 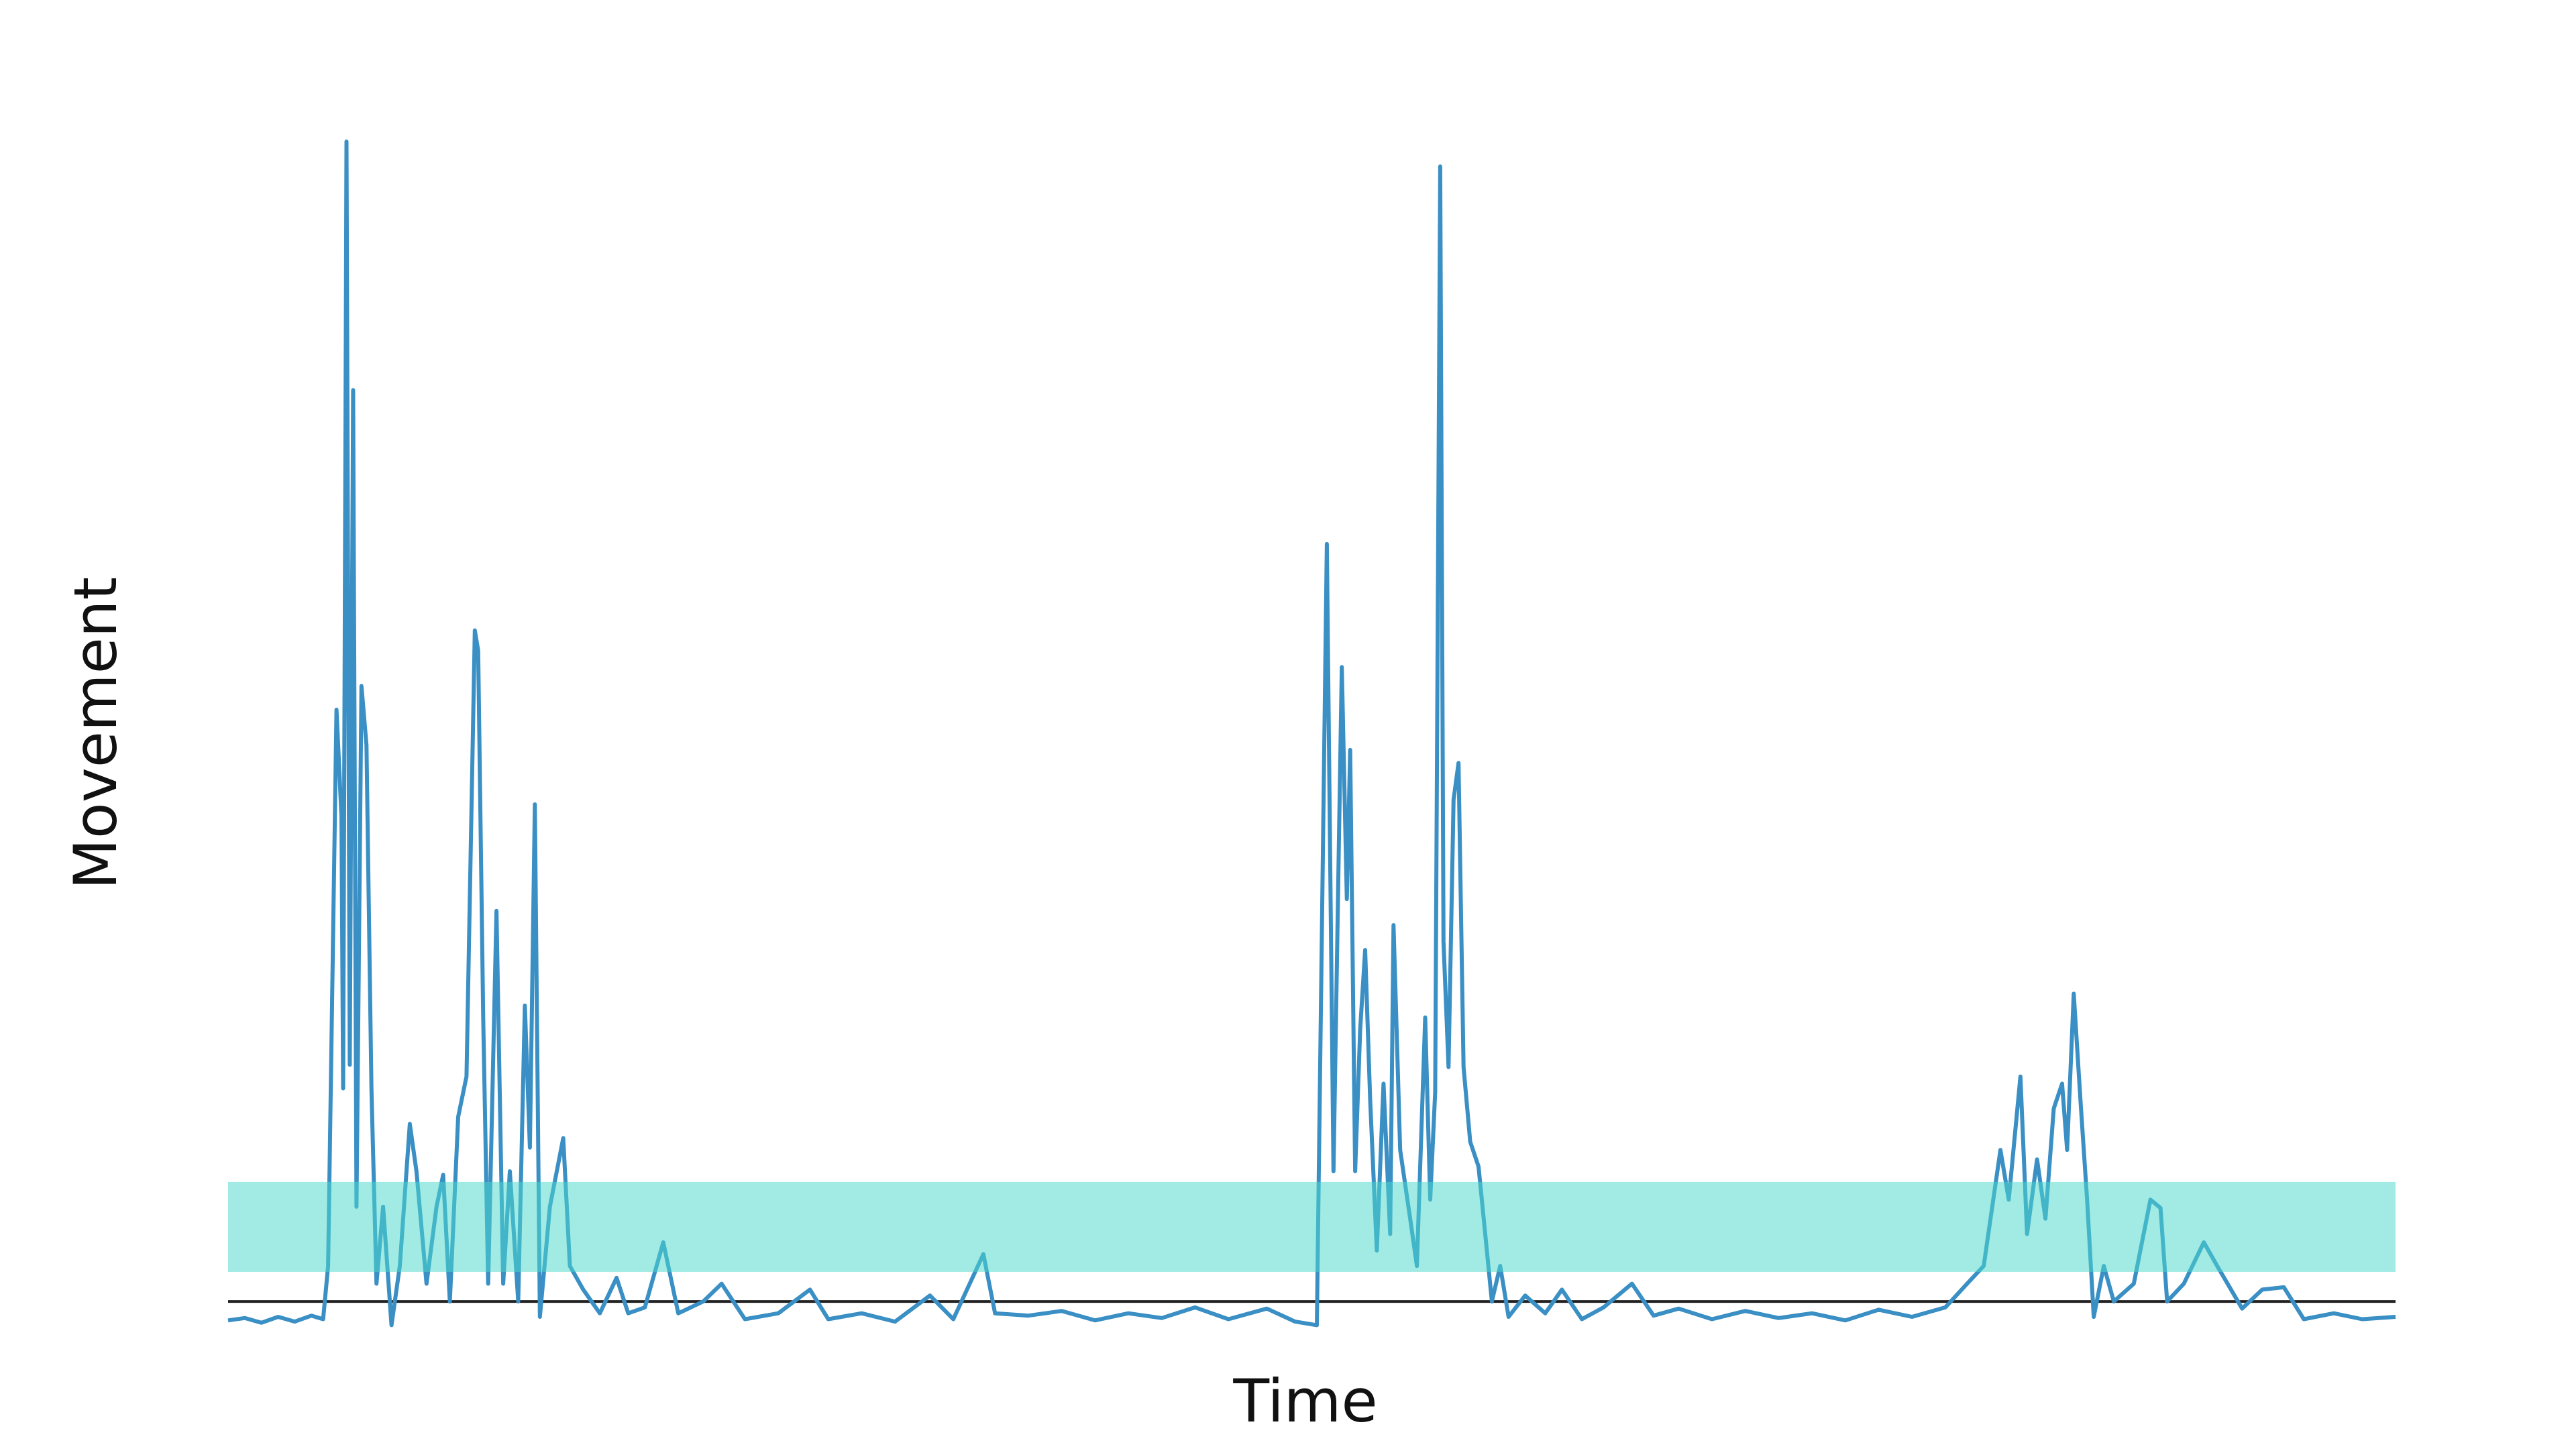 What do you see at coordinates (1304, 1401) in the screenshot?
I see `x-axis-label: Time` at bounding box center [1304, 1401].